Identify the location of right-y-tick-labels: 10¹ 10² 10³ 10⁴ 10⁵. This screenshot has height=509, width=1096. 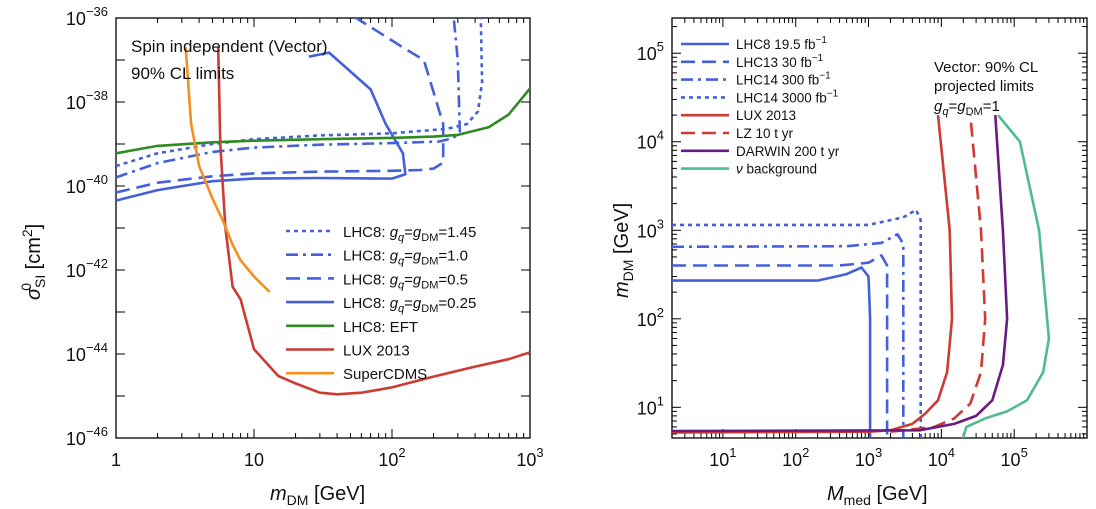
(650, 228).